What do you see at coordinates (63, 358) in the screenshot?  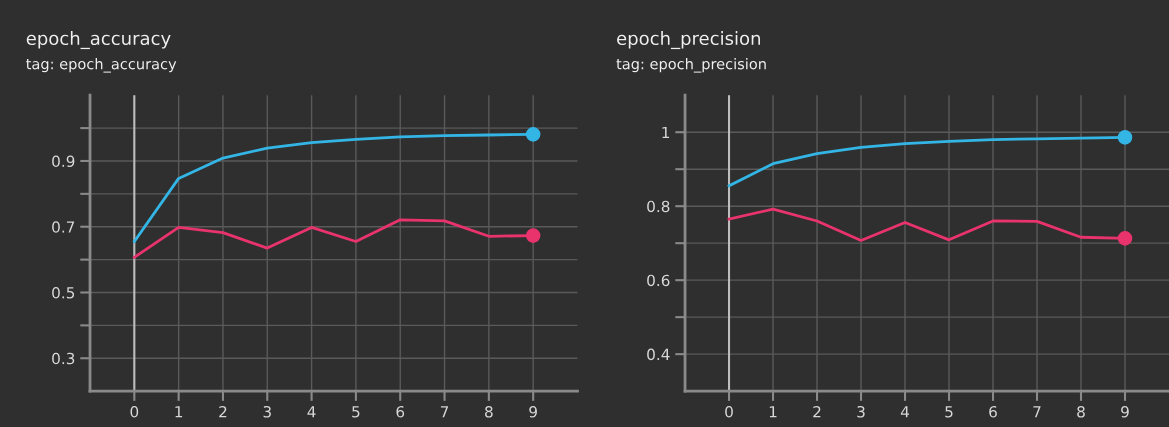 I see `y-tick-label: 0.3` at bounding box center [63, 358].